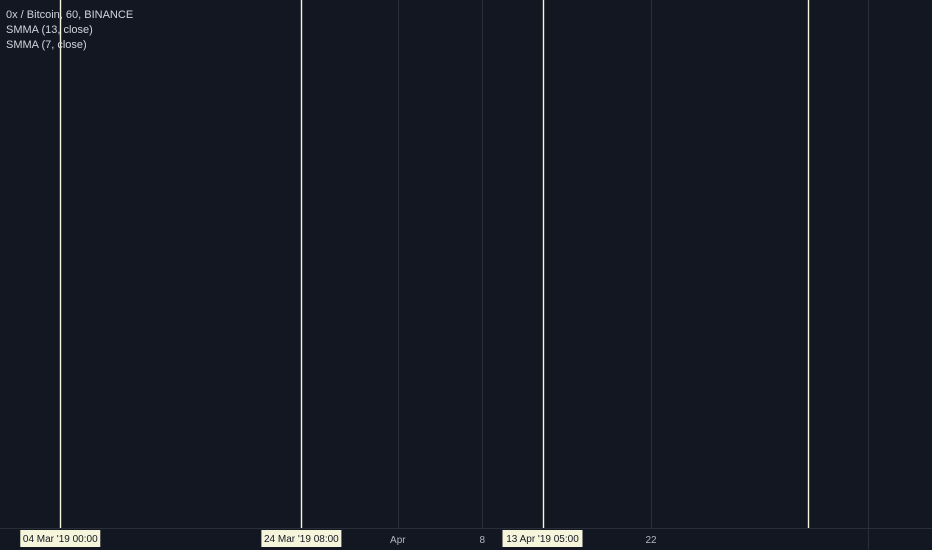 The height and width of the screenshot is (550, 932). I want to click on time-tick-label: 22, so click(651, 540).